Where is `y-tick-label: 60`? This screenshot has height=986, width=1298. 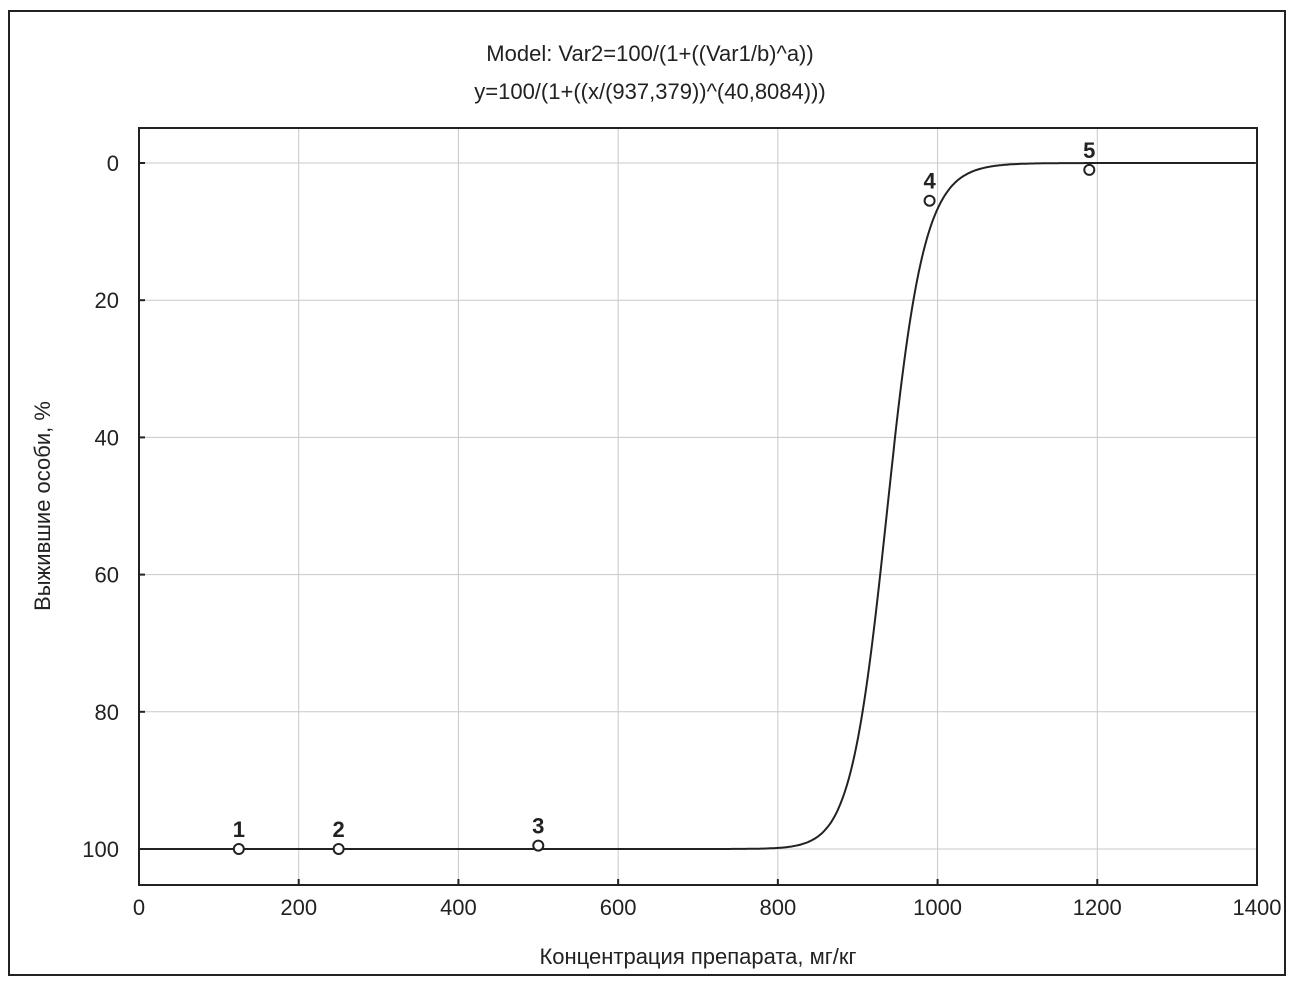 y-tick-label: 60 is located at coordinates (107, 575).